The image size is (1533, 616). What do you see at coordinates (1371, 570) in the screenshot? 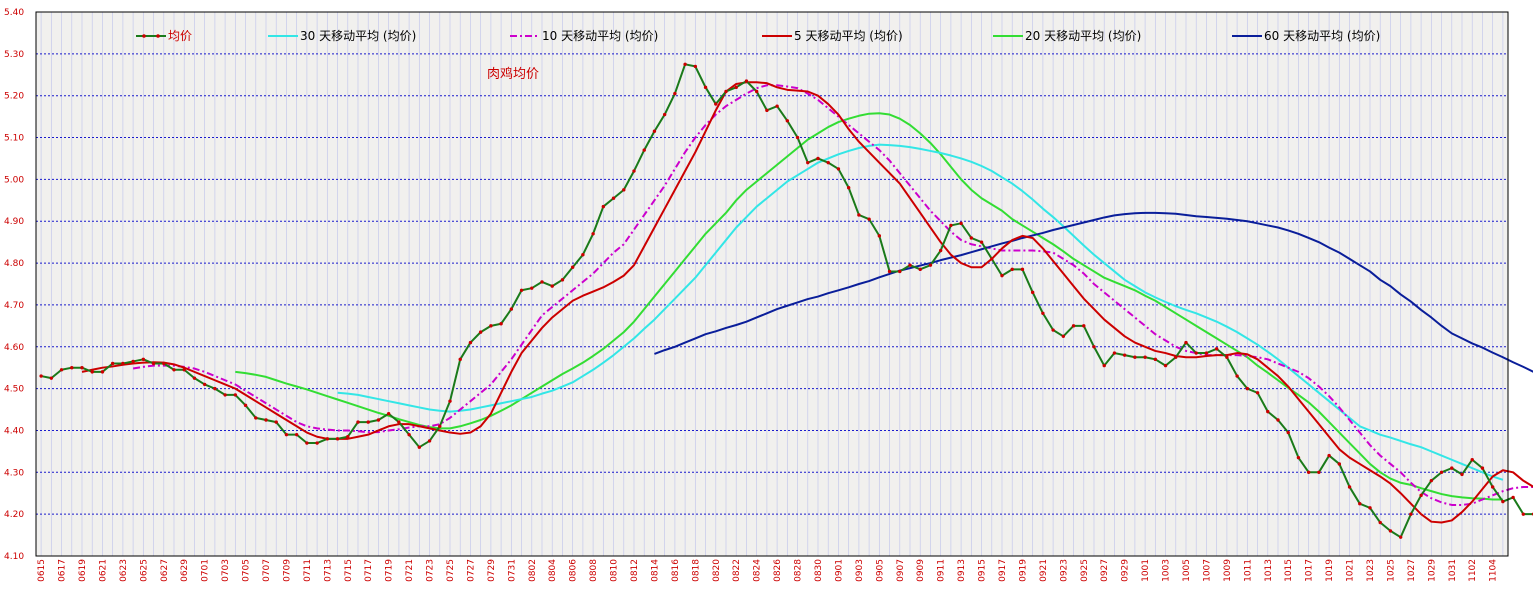
I see `x-tick-label: 1023` at bounding box center [1371, 570].